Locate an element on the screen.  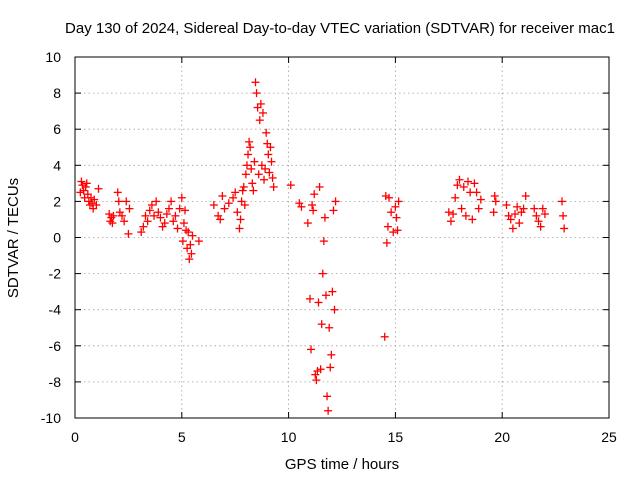
y-tick-label: 0 is located at coordinates (57, 238).